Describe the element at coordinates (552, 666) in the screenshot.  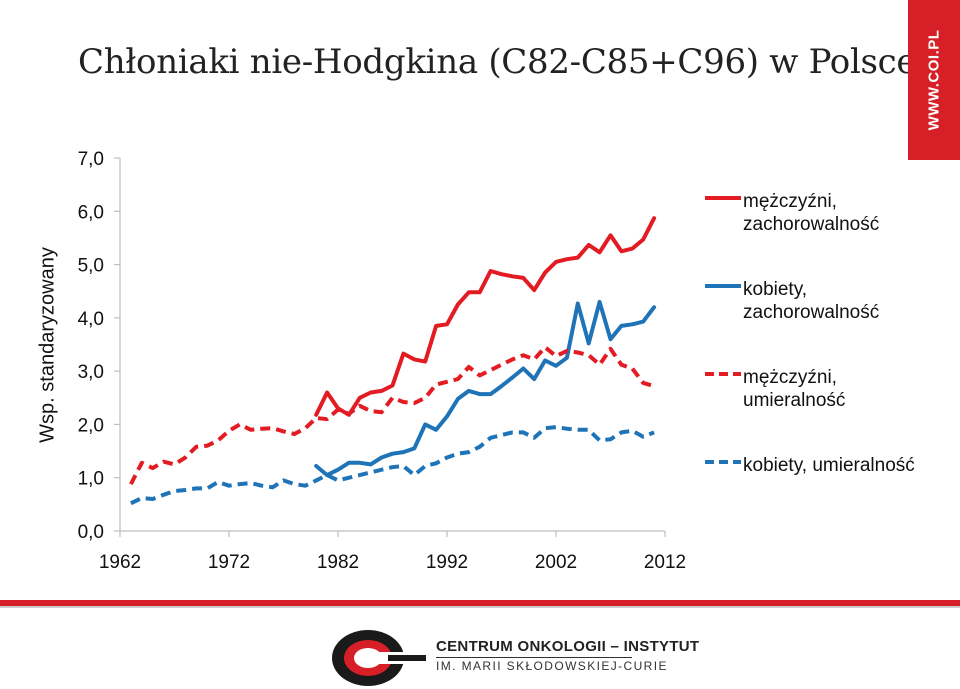
I see `org-subtitle: IM. MARII SKŁODOWSKIEJ-CURIE` at that location.